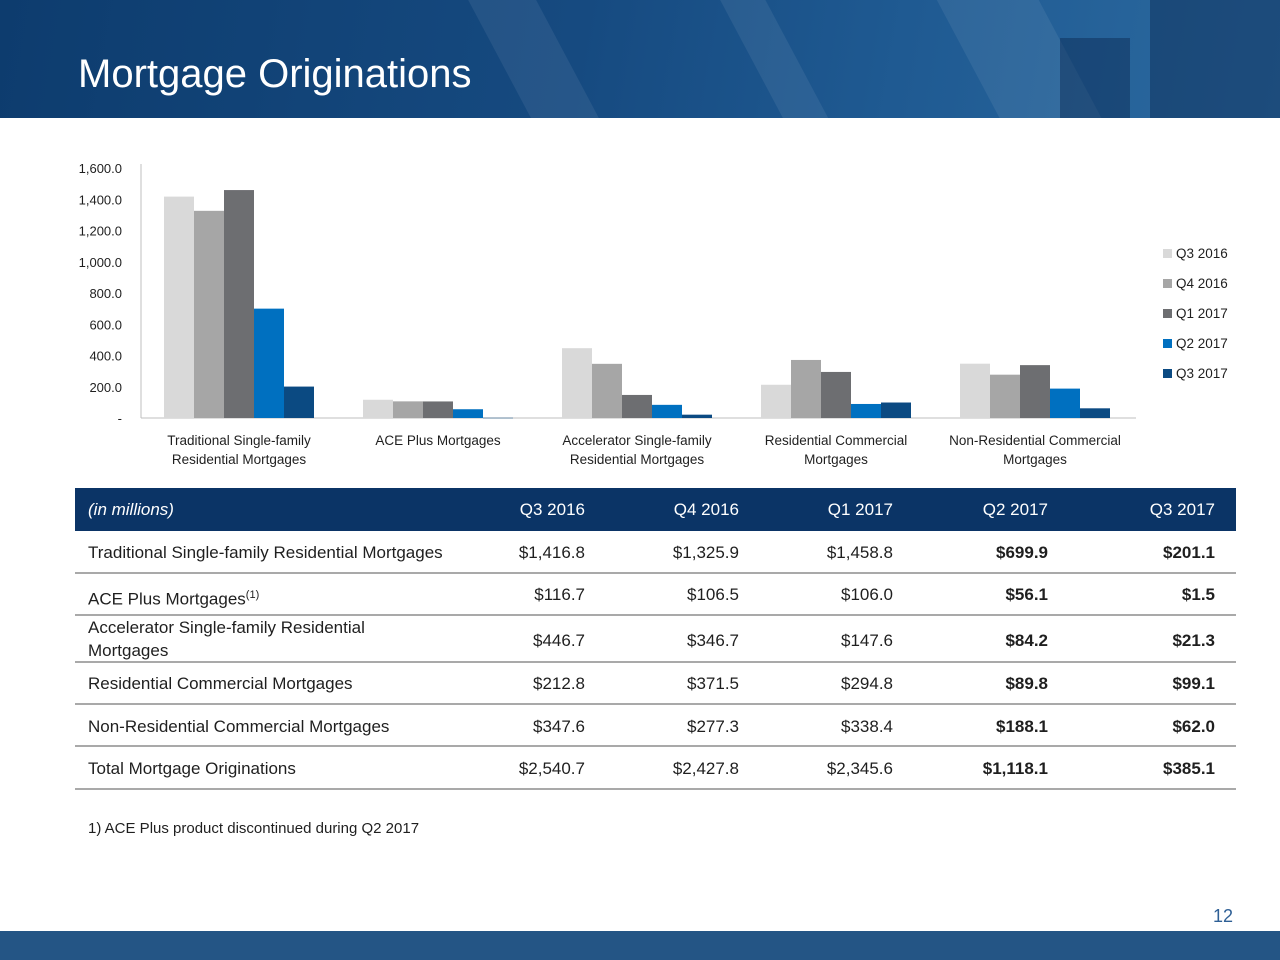  I want to click on title-banner: Mortgage Originations, so click(640, 59).